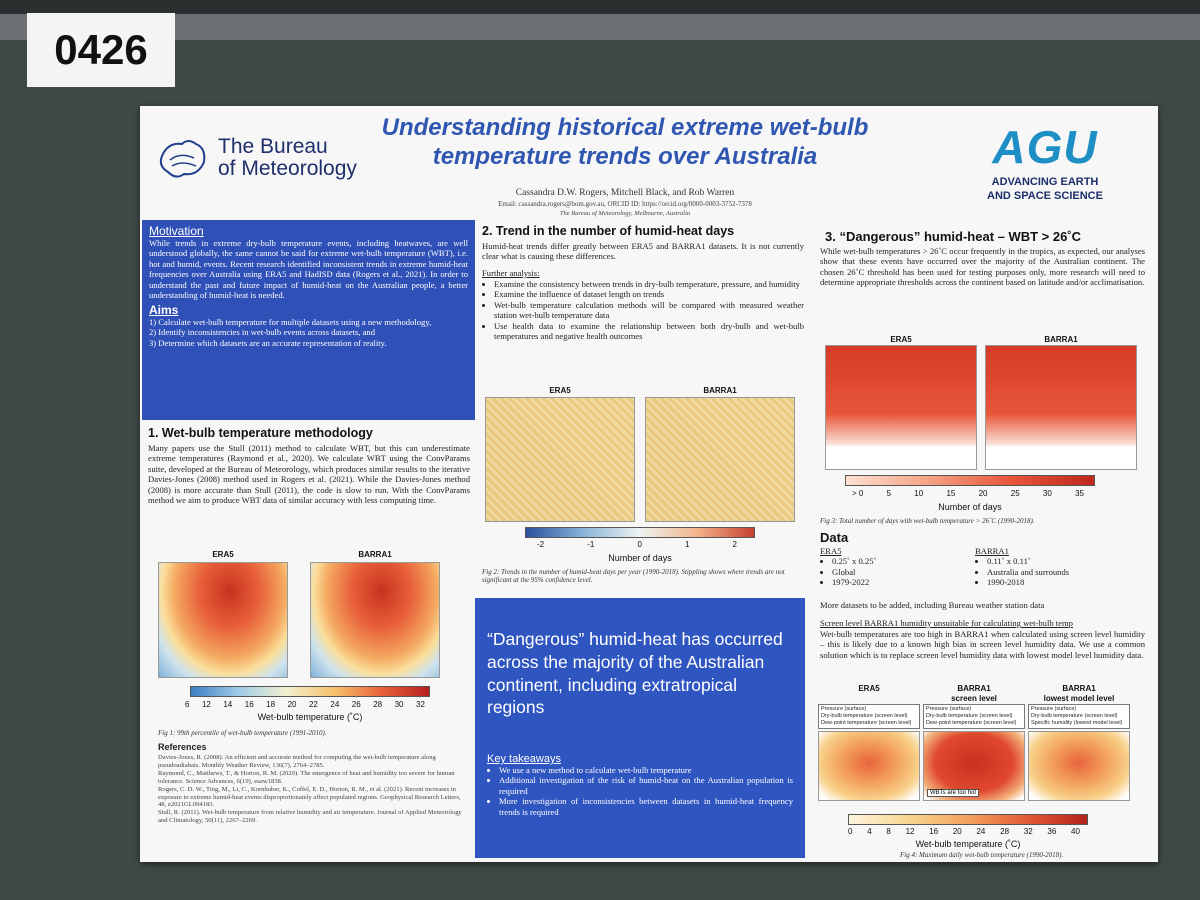 The width and height of the screenshot is (1200, 900). What do you see at coordinates (187, 704) in the screenshot?
I see `list-item: 6` at bounding box center [187, 704].